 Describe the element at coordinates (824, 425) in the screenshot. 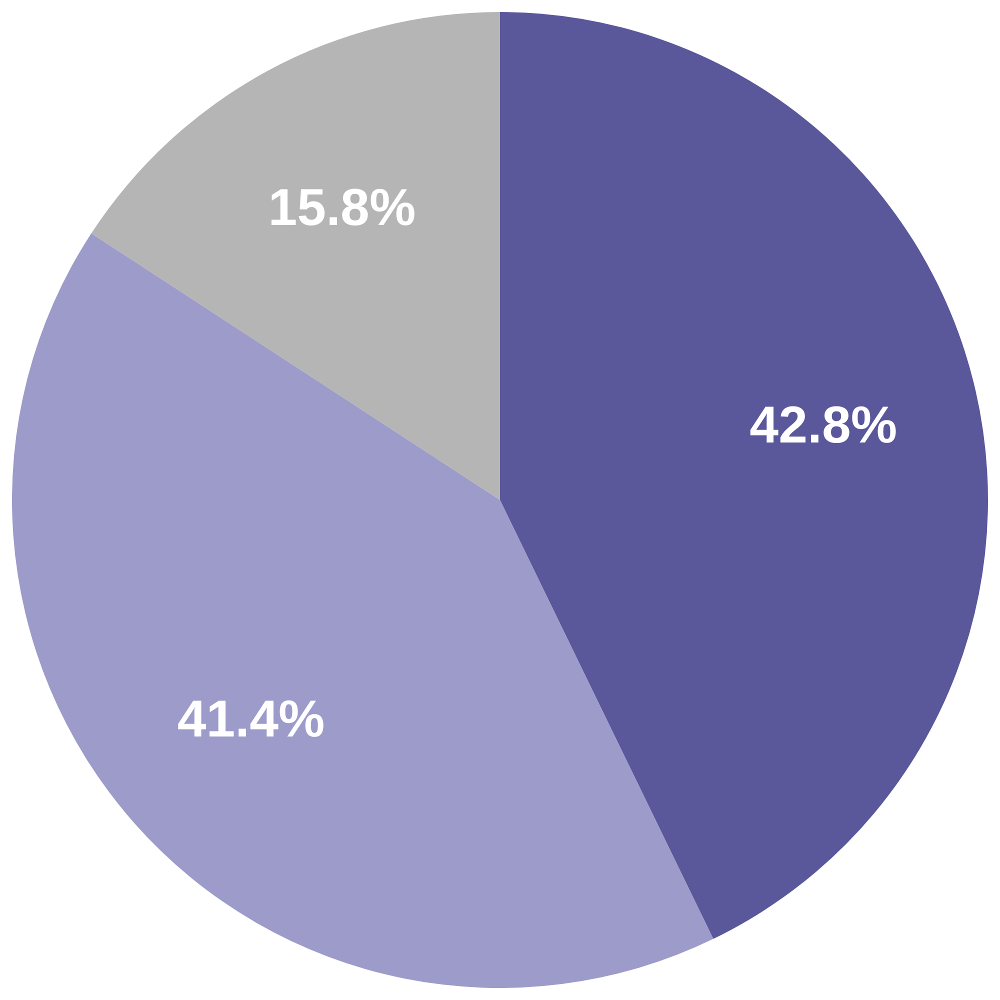

I see `data-label: 42.8%` at that location.